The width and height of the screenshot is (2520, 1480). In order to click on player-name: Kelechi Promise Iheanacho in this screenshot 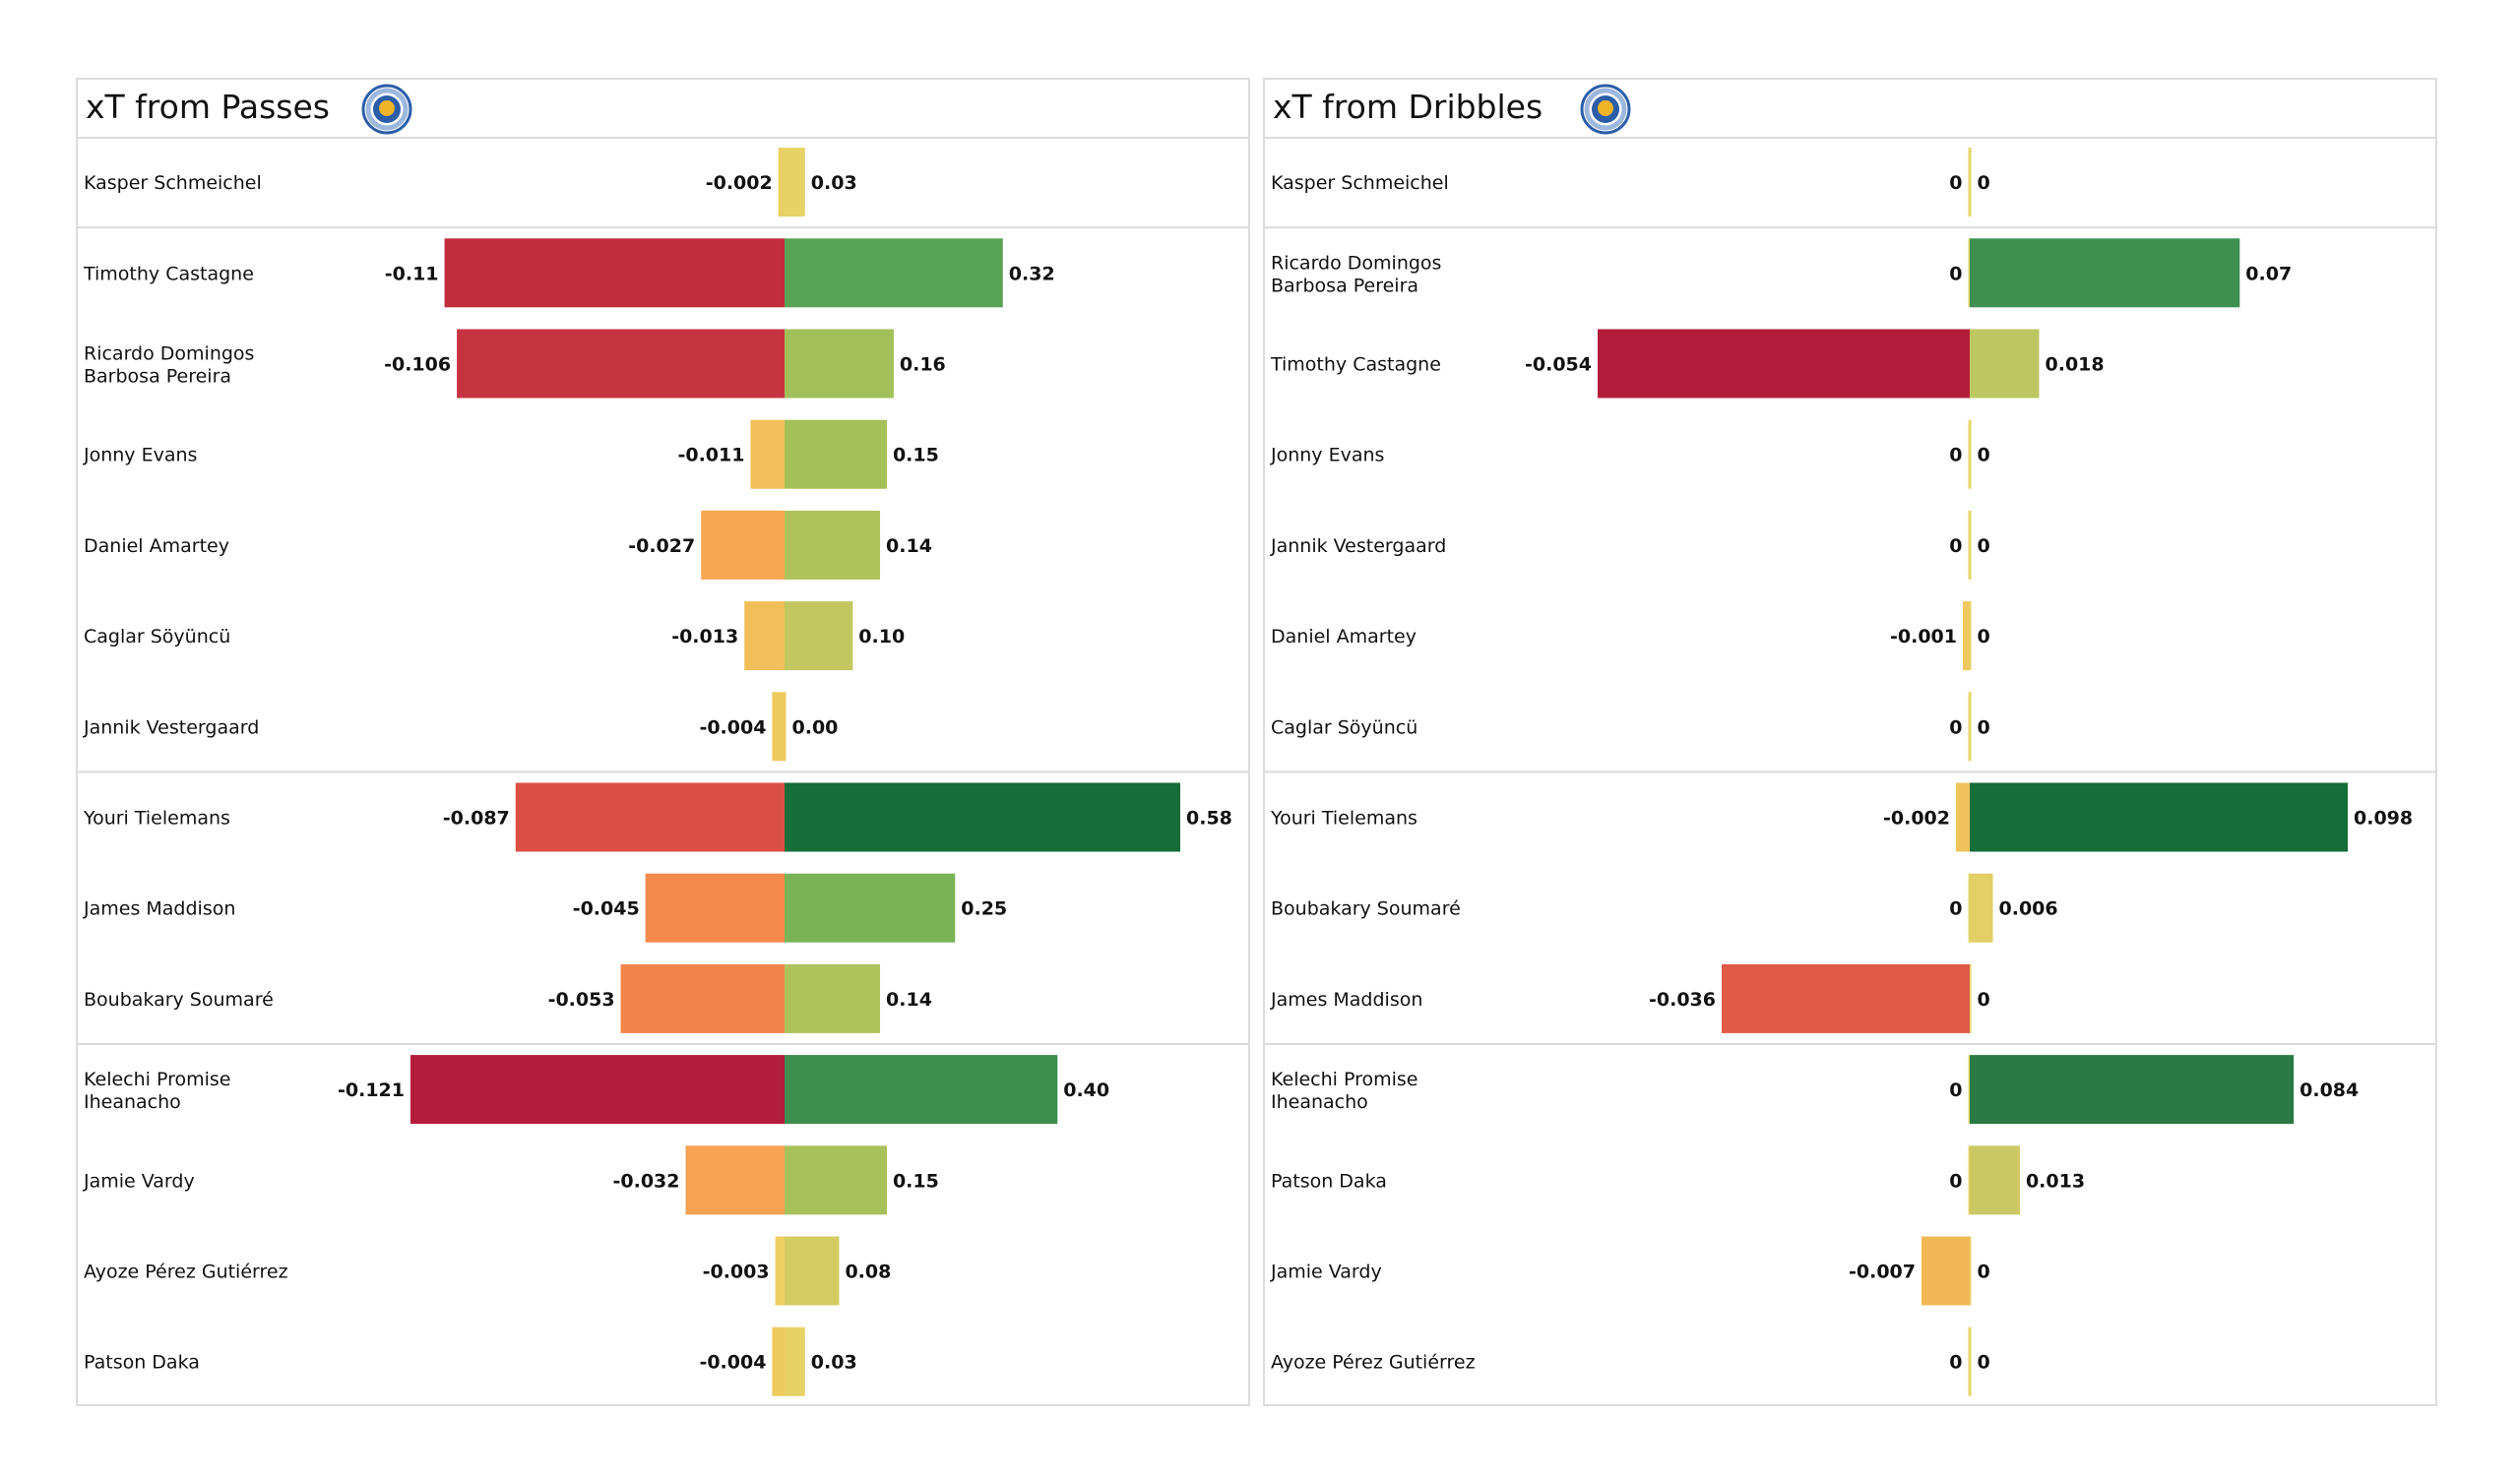, I will do `click(1344, 1091)`.